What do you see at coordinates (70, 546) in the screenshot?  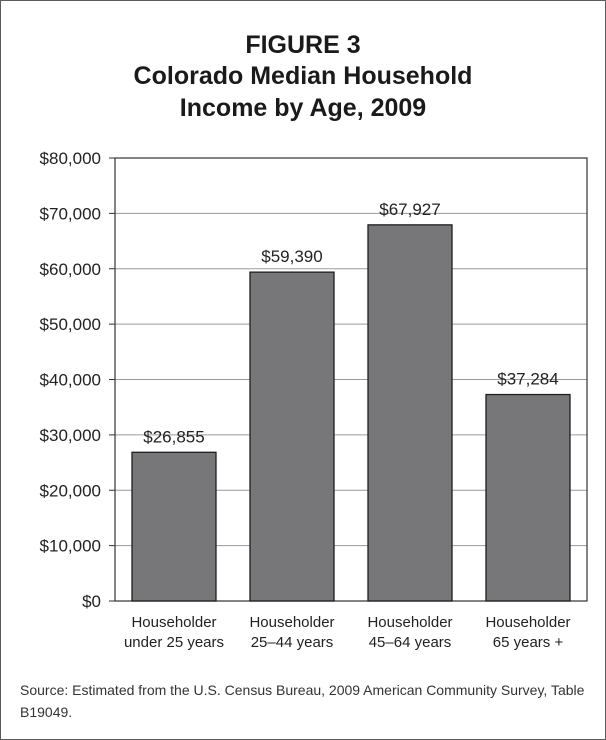 I see `y-tick-label: $10,000` at bounding box center [70, 546].